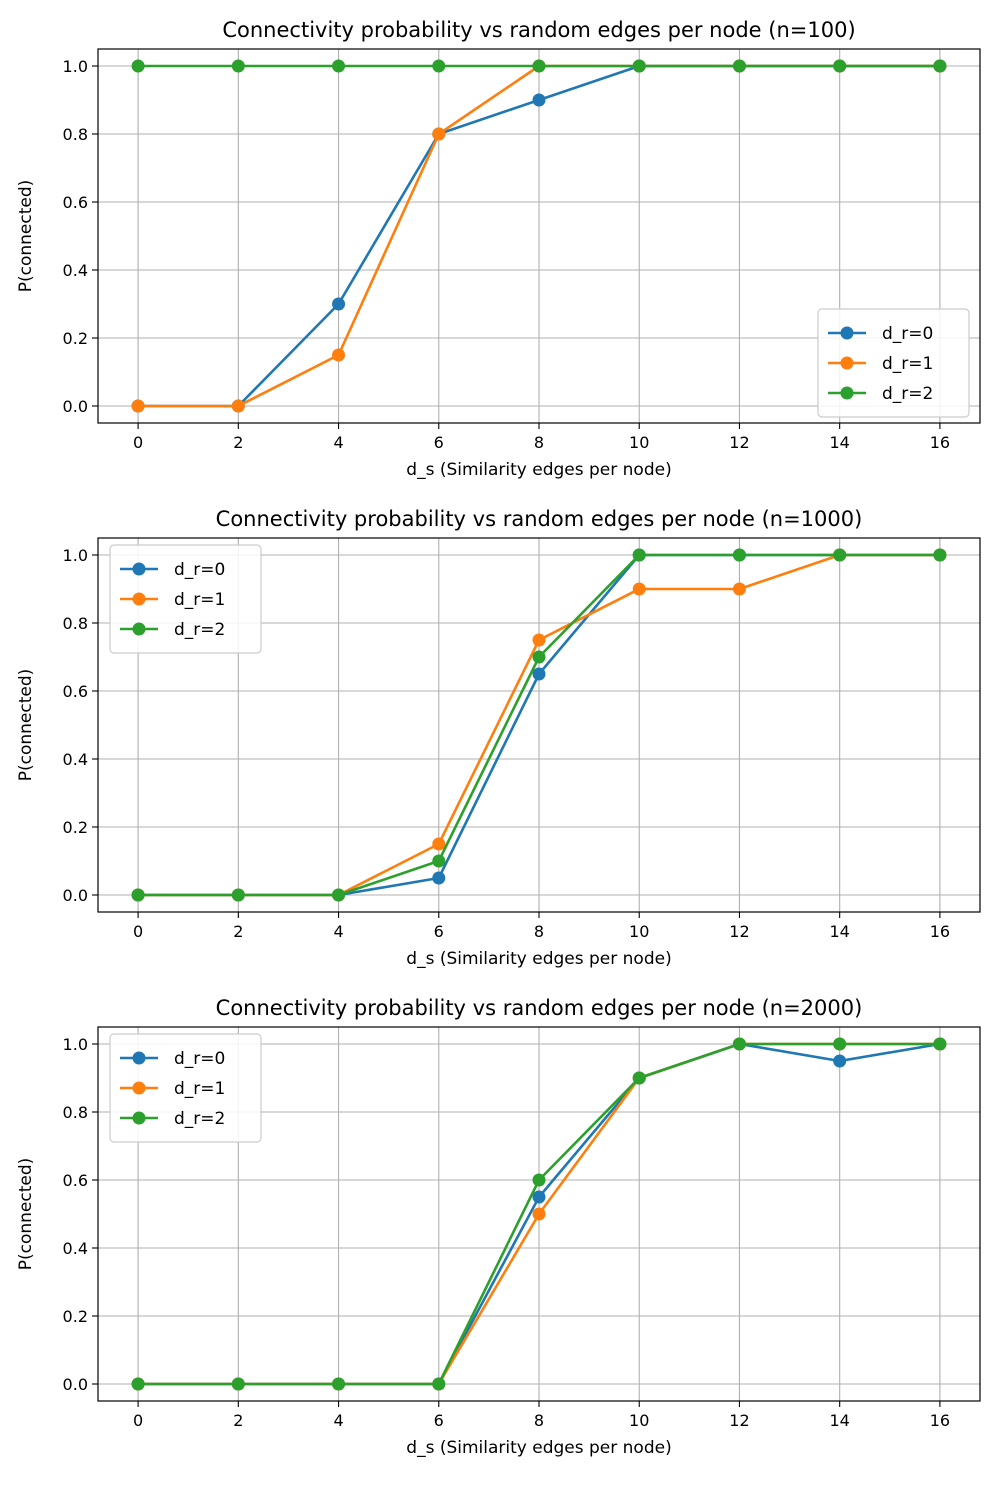 This screenshot has height=1486, width=997. I want to click on series-d_r=2, so click(539, 66).